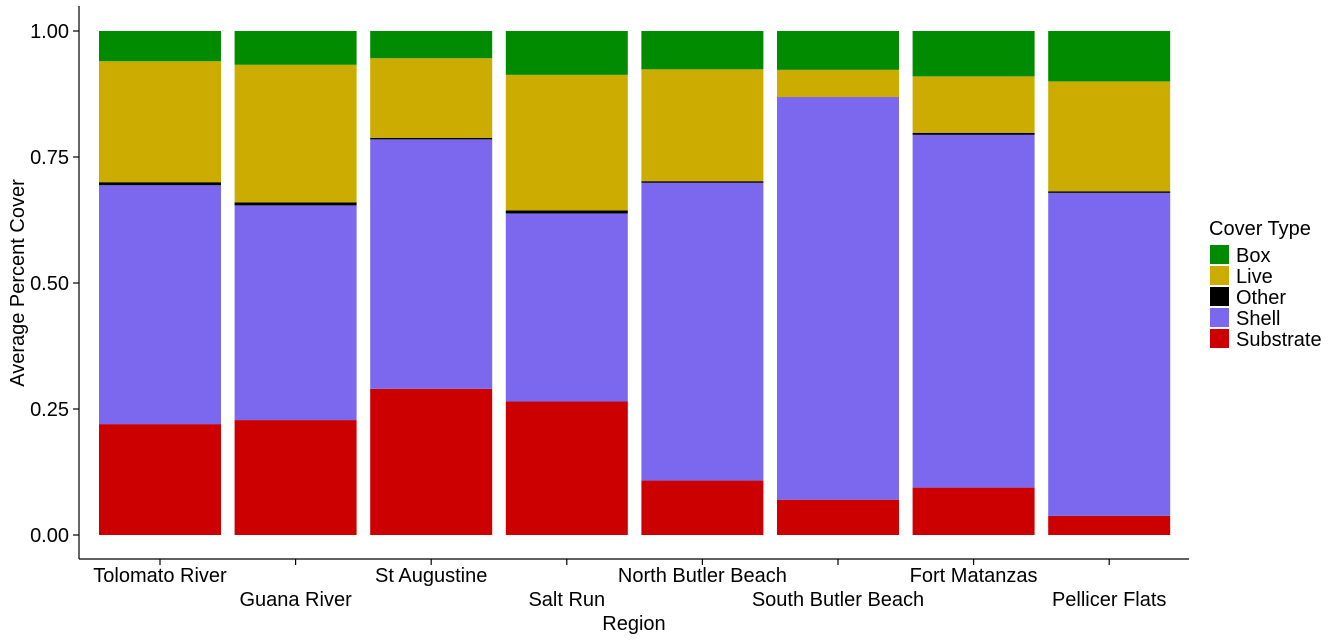 Image resolution: width=1342 pixels, height=641 pixels. What do you see at coordinates (1258, 319) in the screenshot?
I see `legend-label-shell: Shell` at bounding box center [1258, 319].